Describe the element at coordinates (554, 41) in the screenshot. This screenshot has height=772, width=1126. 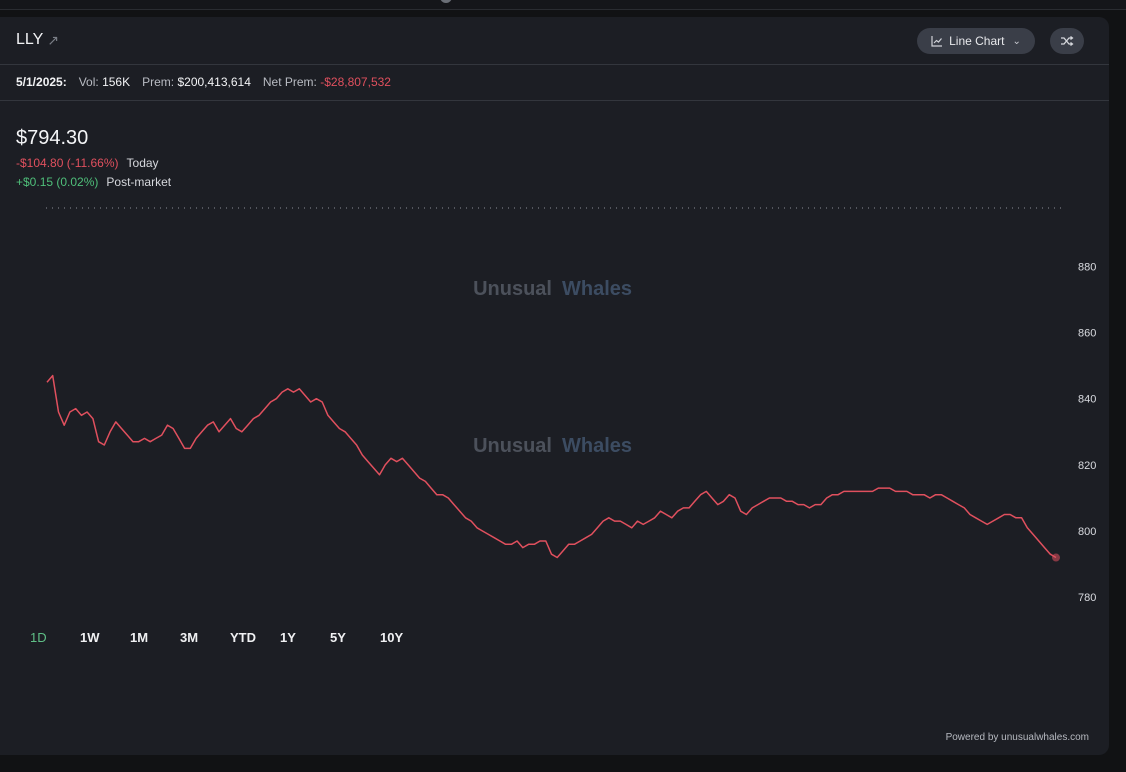
I see `card-header: LLY ↗ Line Chart ⌄` at that location.